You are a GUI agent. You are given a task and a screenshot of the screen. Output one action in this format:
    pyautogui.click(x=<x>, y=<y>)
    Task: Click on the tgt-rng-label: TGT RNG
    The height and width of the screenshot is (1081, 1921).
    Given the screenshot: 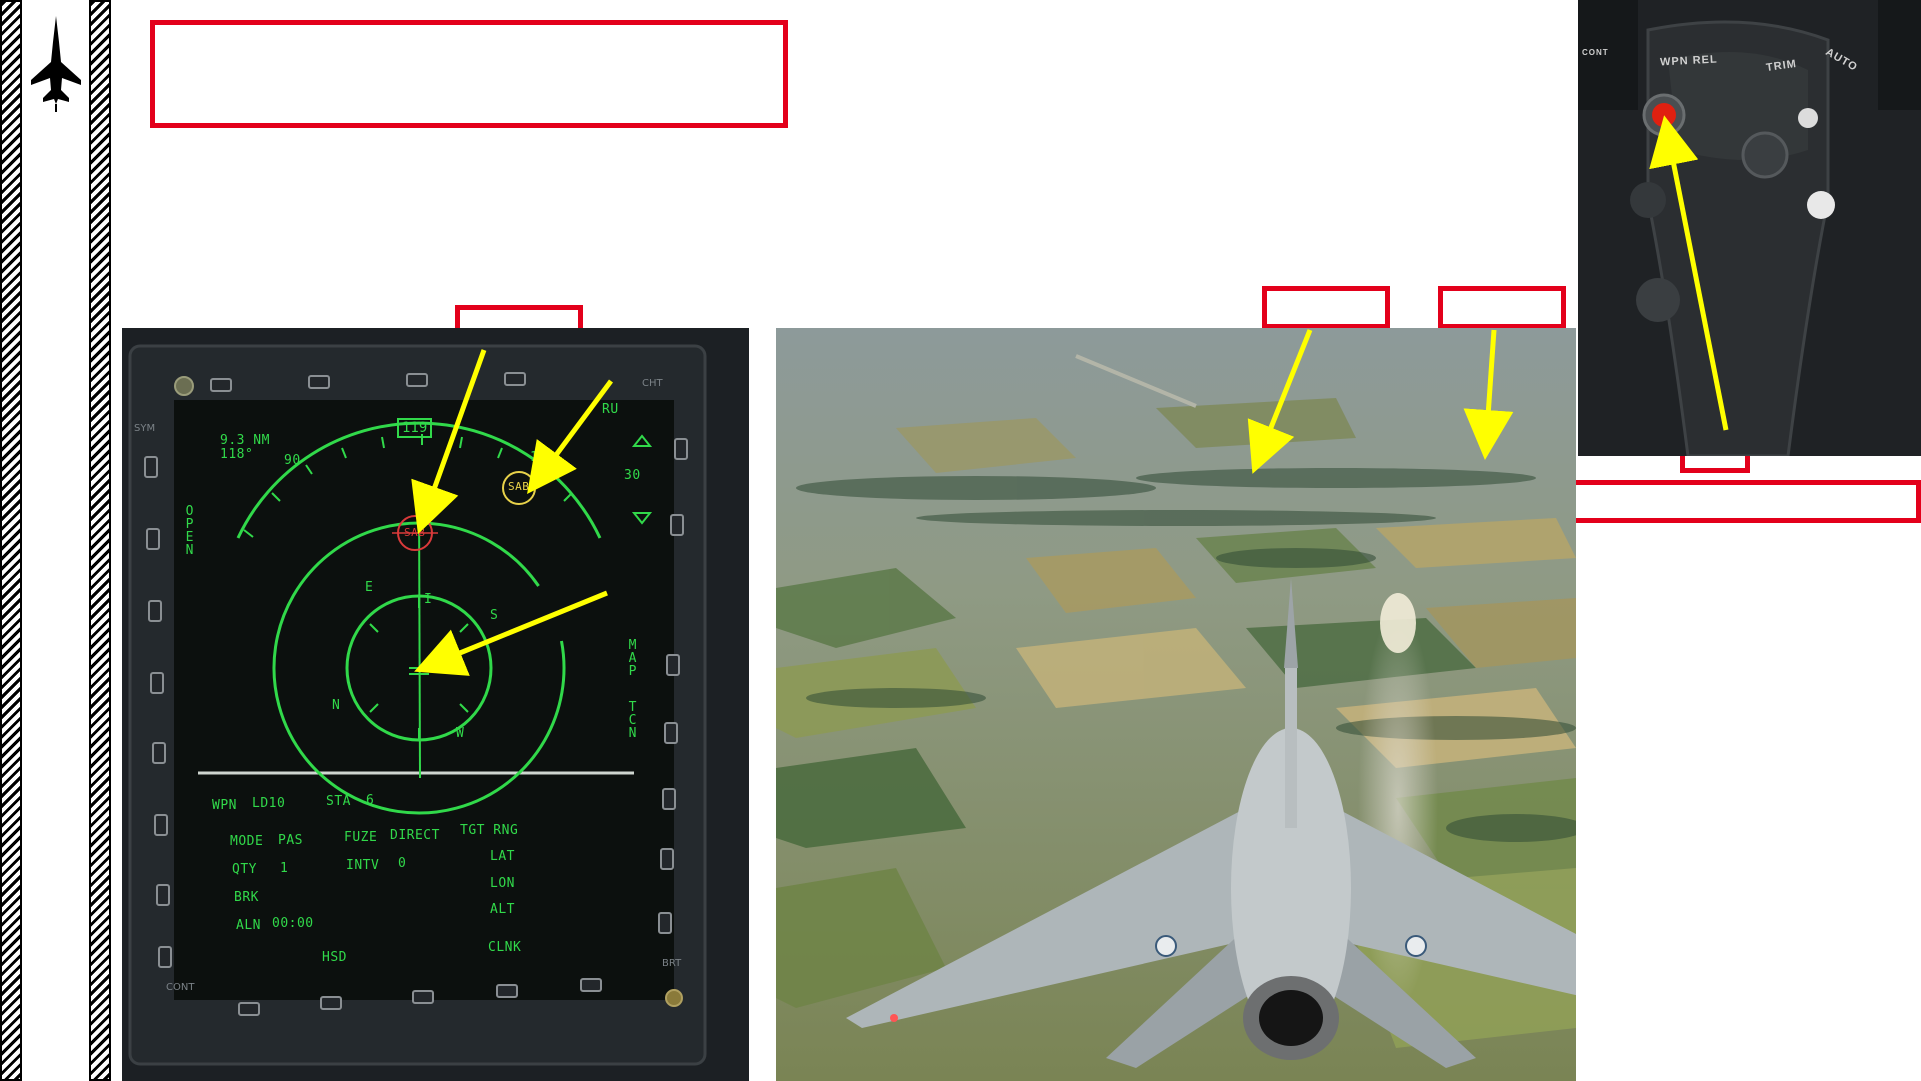 What is the action you would take?
    pyautogui.click(x=489, y=830)
    